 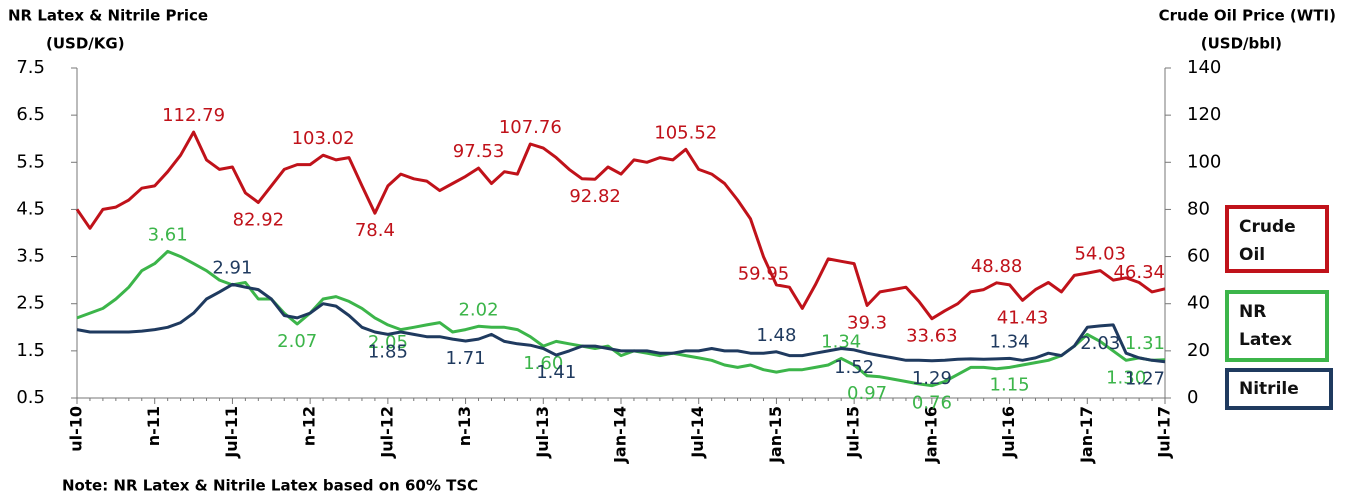 I want to click on data-label: 2.05, so click(x=388, y=342).